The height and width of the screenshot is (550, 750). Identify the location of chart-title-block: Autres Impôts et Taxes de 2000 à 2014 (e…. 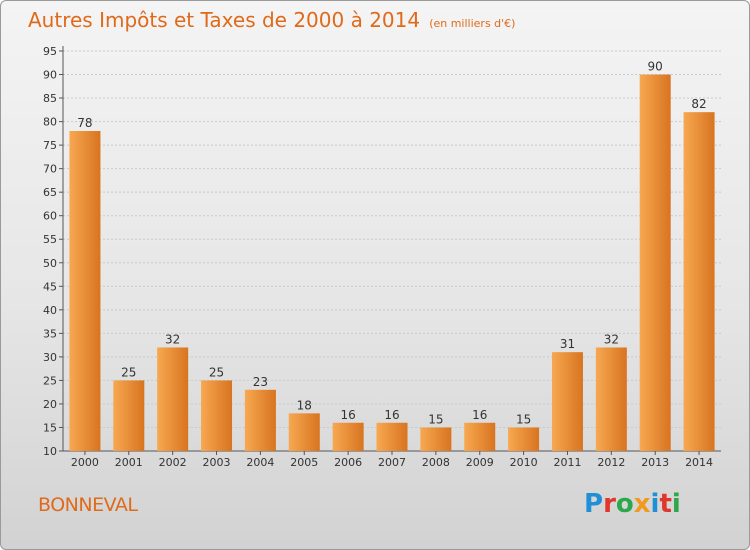
(271, 20).